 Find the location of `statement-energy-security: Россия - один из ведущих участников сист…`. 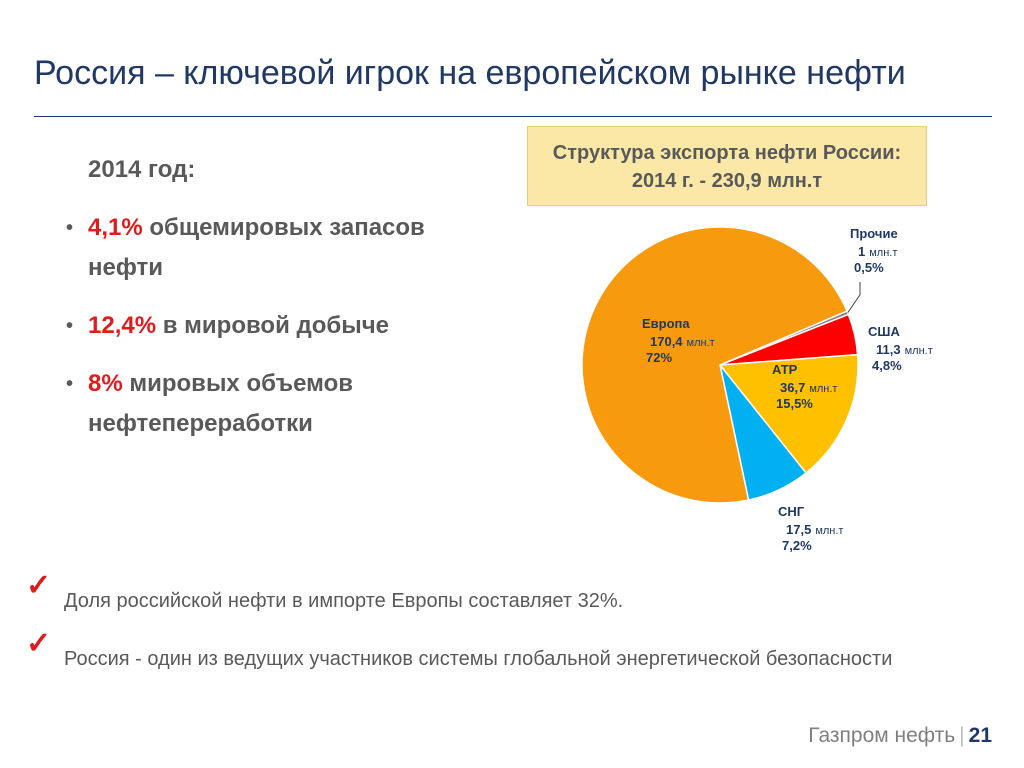

statement-energy-security: Россия - один из ведущих участников сист… is located at coordinates (478, 659).